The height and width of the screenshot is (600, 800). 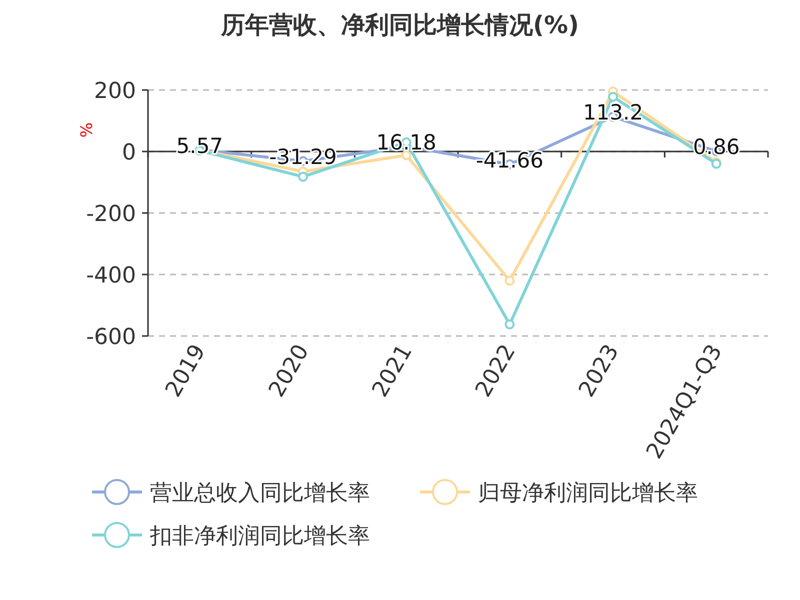 I want to click on y-tick-label: -200, so click(x=111, y=214).